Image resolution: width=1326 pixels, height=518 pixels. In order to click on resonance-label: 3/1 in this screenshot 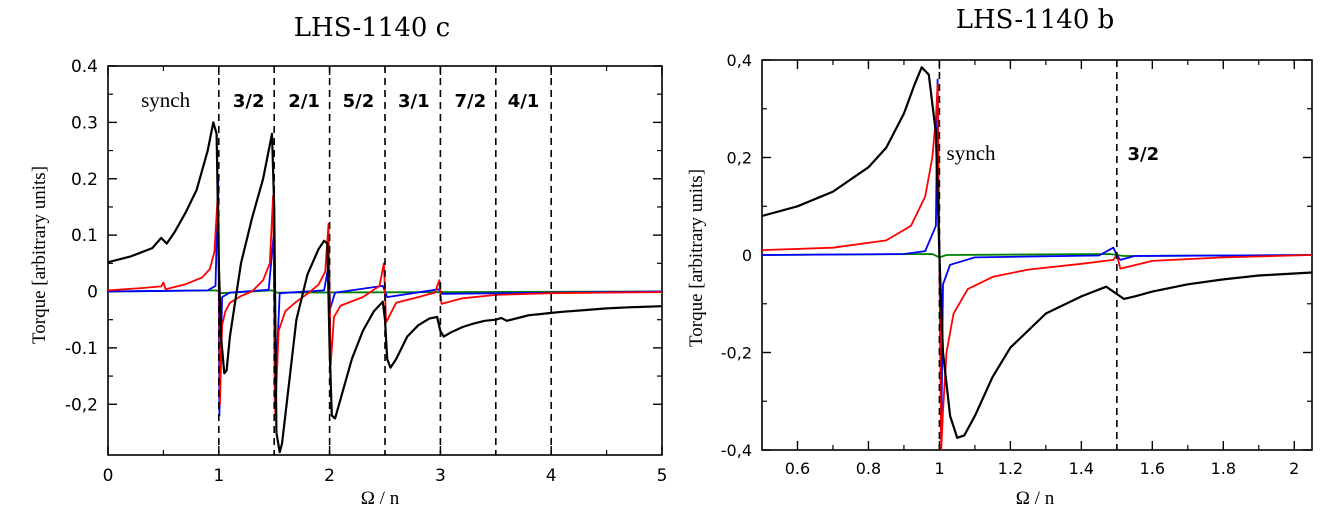, I will do `click(414, 101)`.